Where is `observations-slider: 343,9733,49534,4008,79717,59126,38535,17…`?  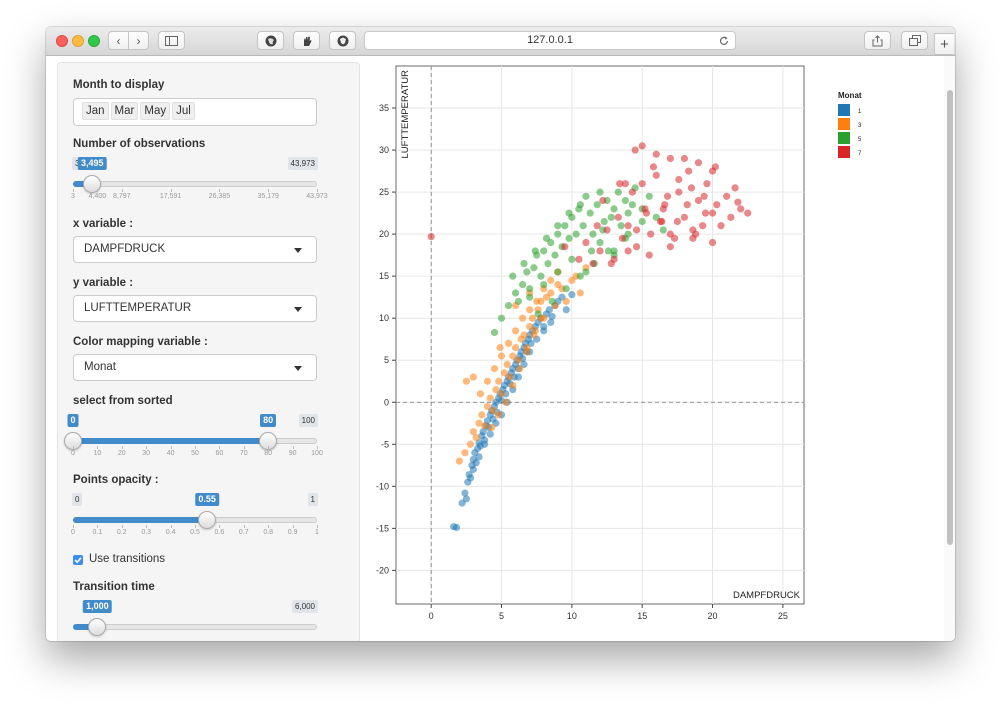
observations-slider: 343,9733,49534,4008,79717,59126,38535,17… is located at coordinates (199, 180).